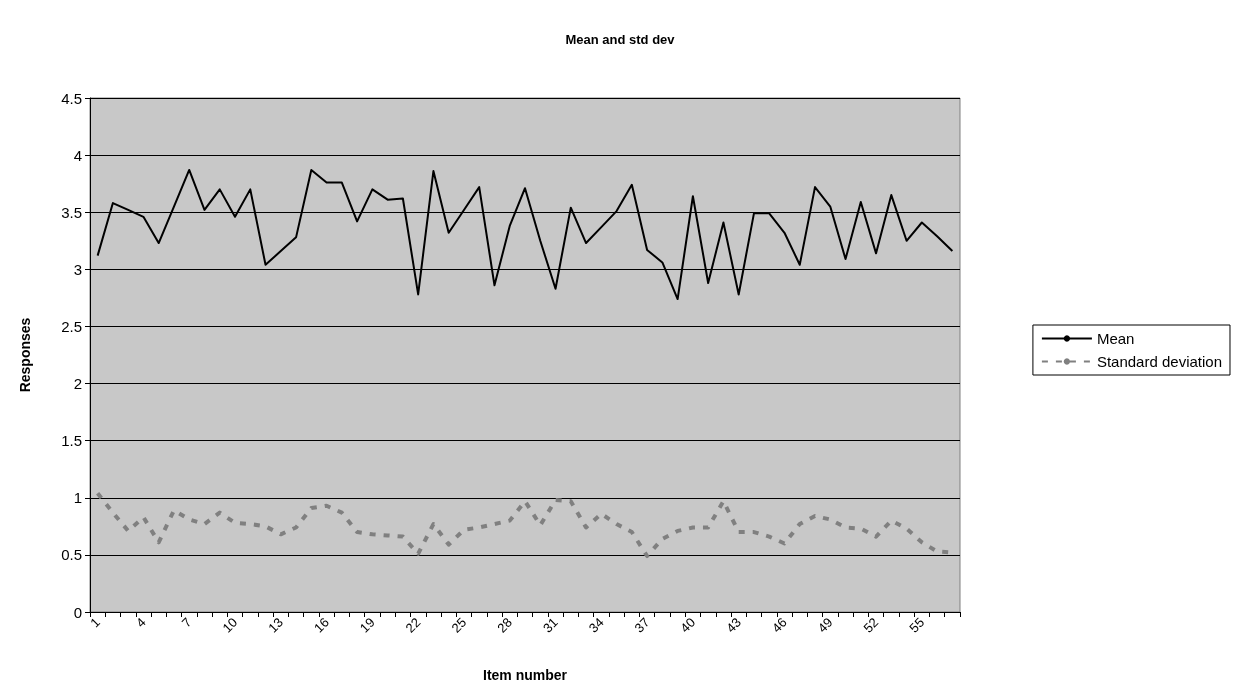 The width and height of the screenshot is (1240, 700). Describe the element at coordinates (95, 622) in the screenshot. I see `x-tick-label: 1` at that location.